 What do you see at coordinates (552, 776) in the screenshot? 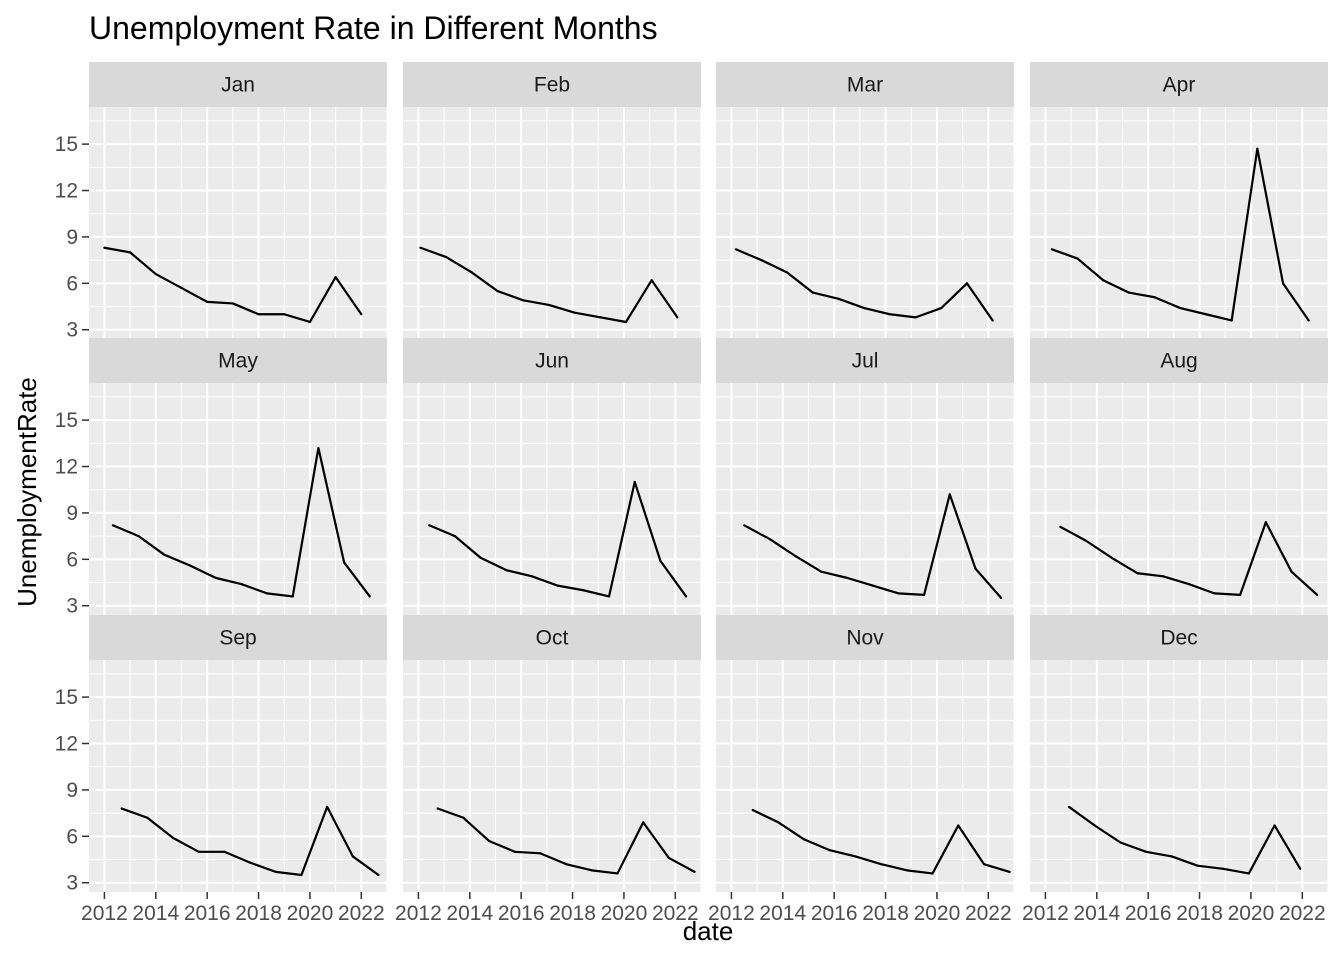
I see `plot-background-oct` at bounding box center [552, 776].